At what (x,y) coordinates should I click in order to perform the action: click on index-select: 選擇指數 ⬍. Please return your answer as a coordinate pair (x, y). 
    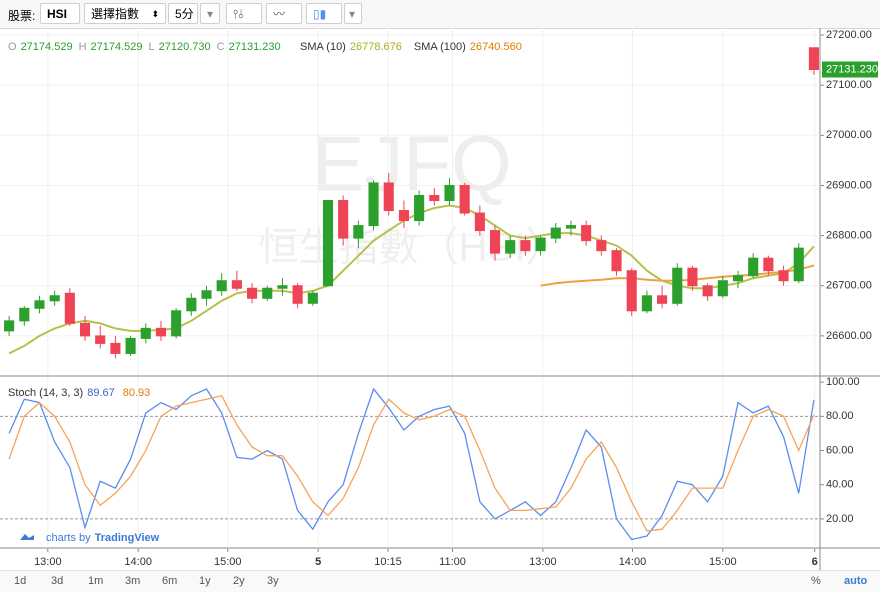
    Looking at the image, I should click on (125, 13).